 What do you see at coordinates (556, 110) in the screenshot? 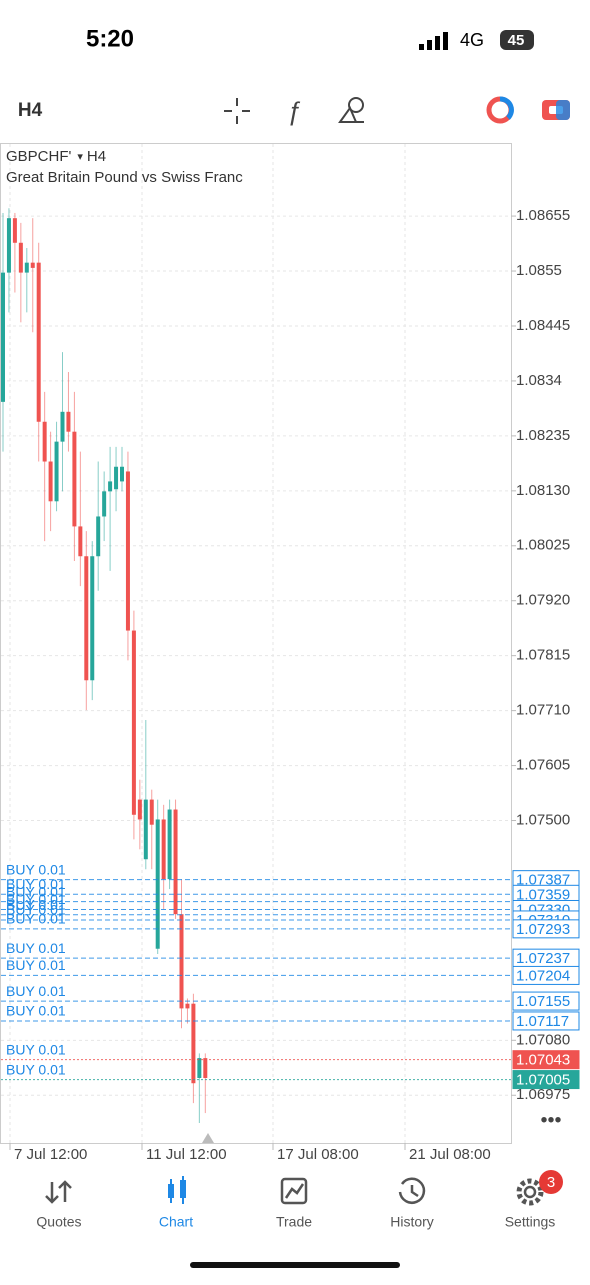
I see `one-click-button` at bounding box center [556, 110].